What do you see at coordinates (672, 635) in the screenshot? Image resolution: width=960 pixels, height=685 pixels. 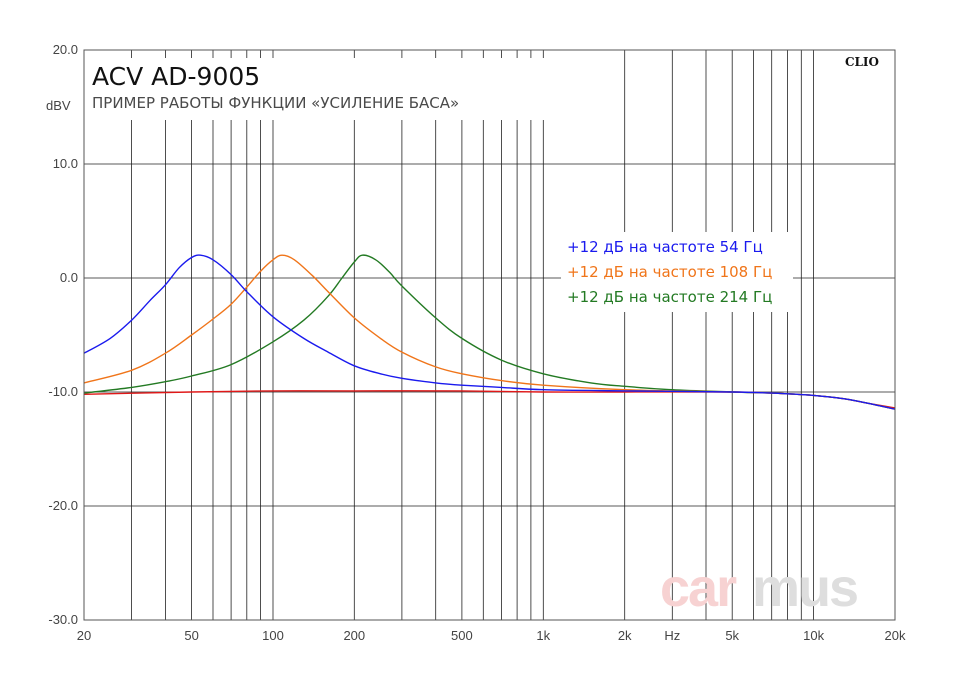 I see `x-tick-label: Hz` at bounding box center [672, 635].